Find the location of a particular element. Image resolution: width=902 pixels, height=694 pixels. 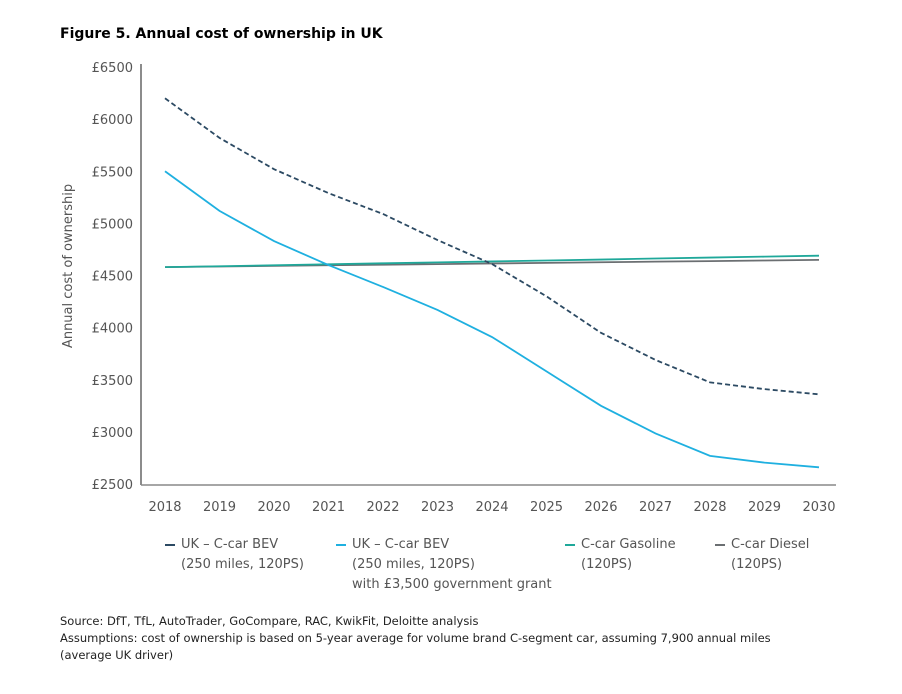

assumptions-note-cont: (average UK driver) is located at coordinates (117, 655).